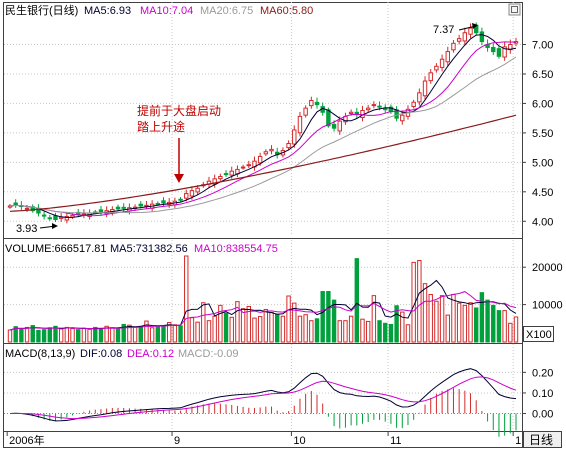 The image size is (566, 451). What do you see at coordinates (150, 354) in the screenshot?
I see `dea-label: DEA:0.12` at bounding box center [150, 354].